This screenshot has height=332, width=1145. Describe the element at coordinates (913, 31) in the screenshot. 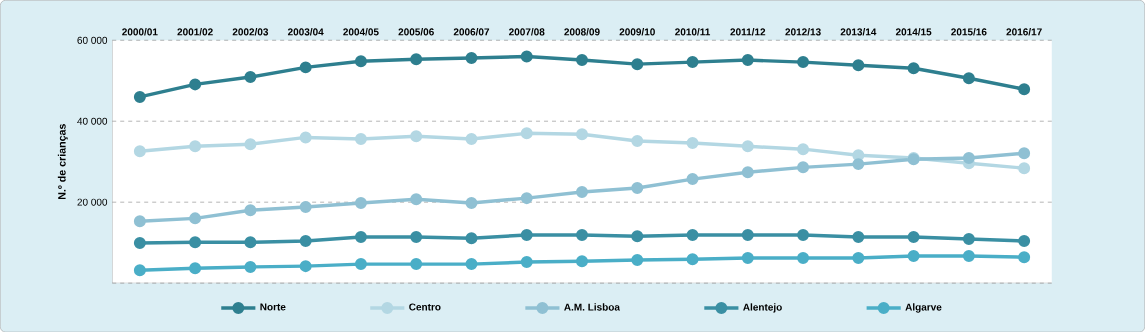

I see `x-tick-label: 2014/15` at that location.